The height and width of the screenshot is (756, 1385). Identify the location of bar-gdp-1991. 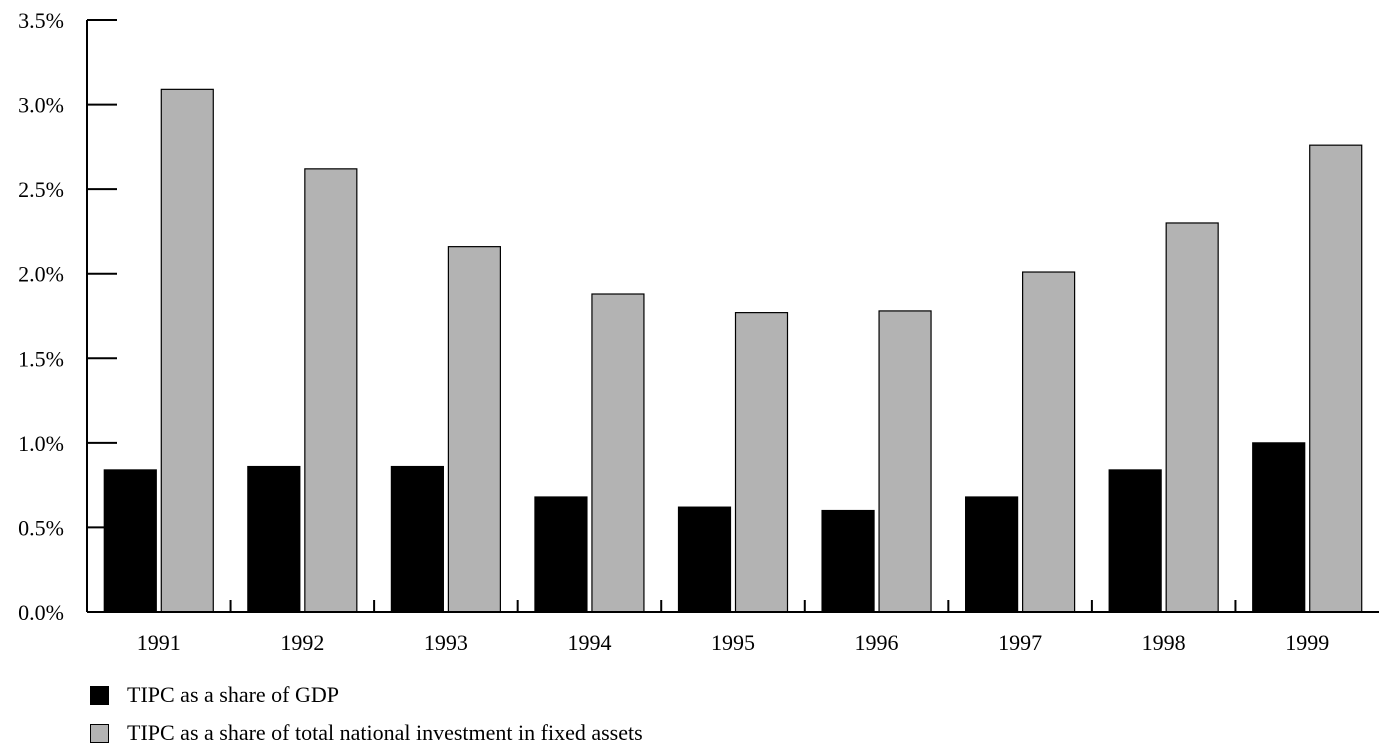
(130, 541).